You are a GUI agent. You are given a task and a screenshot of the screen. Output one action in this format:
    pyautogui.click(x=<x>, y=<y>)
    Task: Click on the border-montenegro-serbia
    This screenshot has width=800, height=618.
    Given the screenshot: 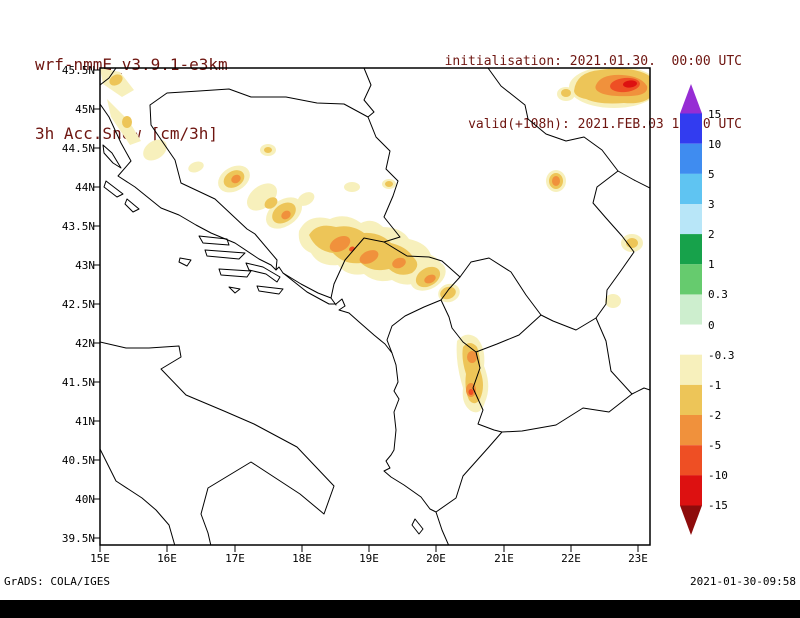 What is the action you would take?
    pyautogui.click(x=422, y=259)
    